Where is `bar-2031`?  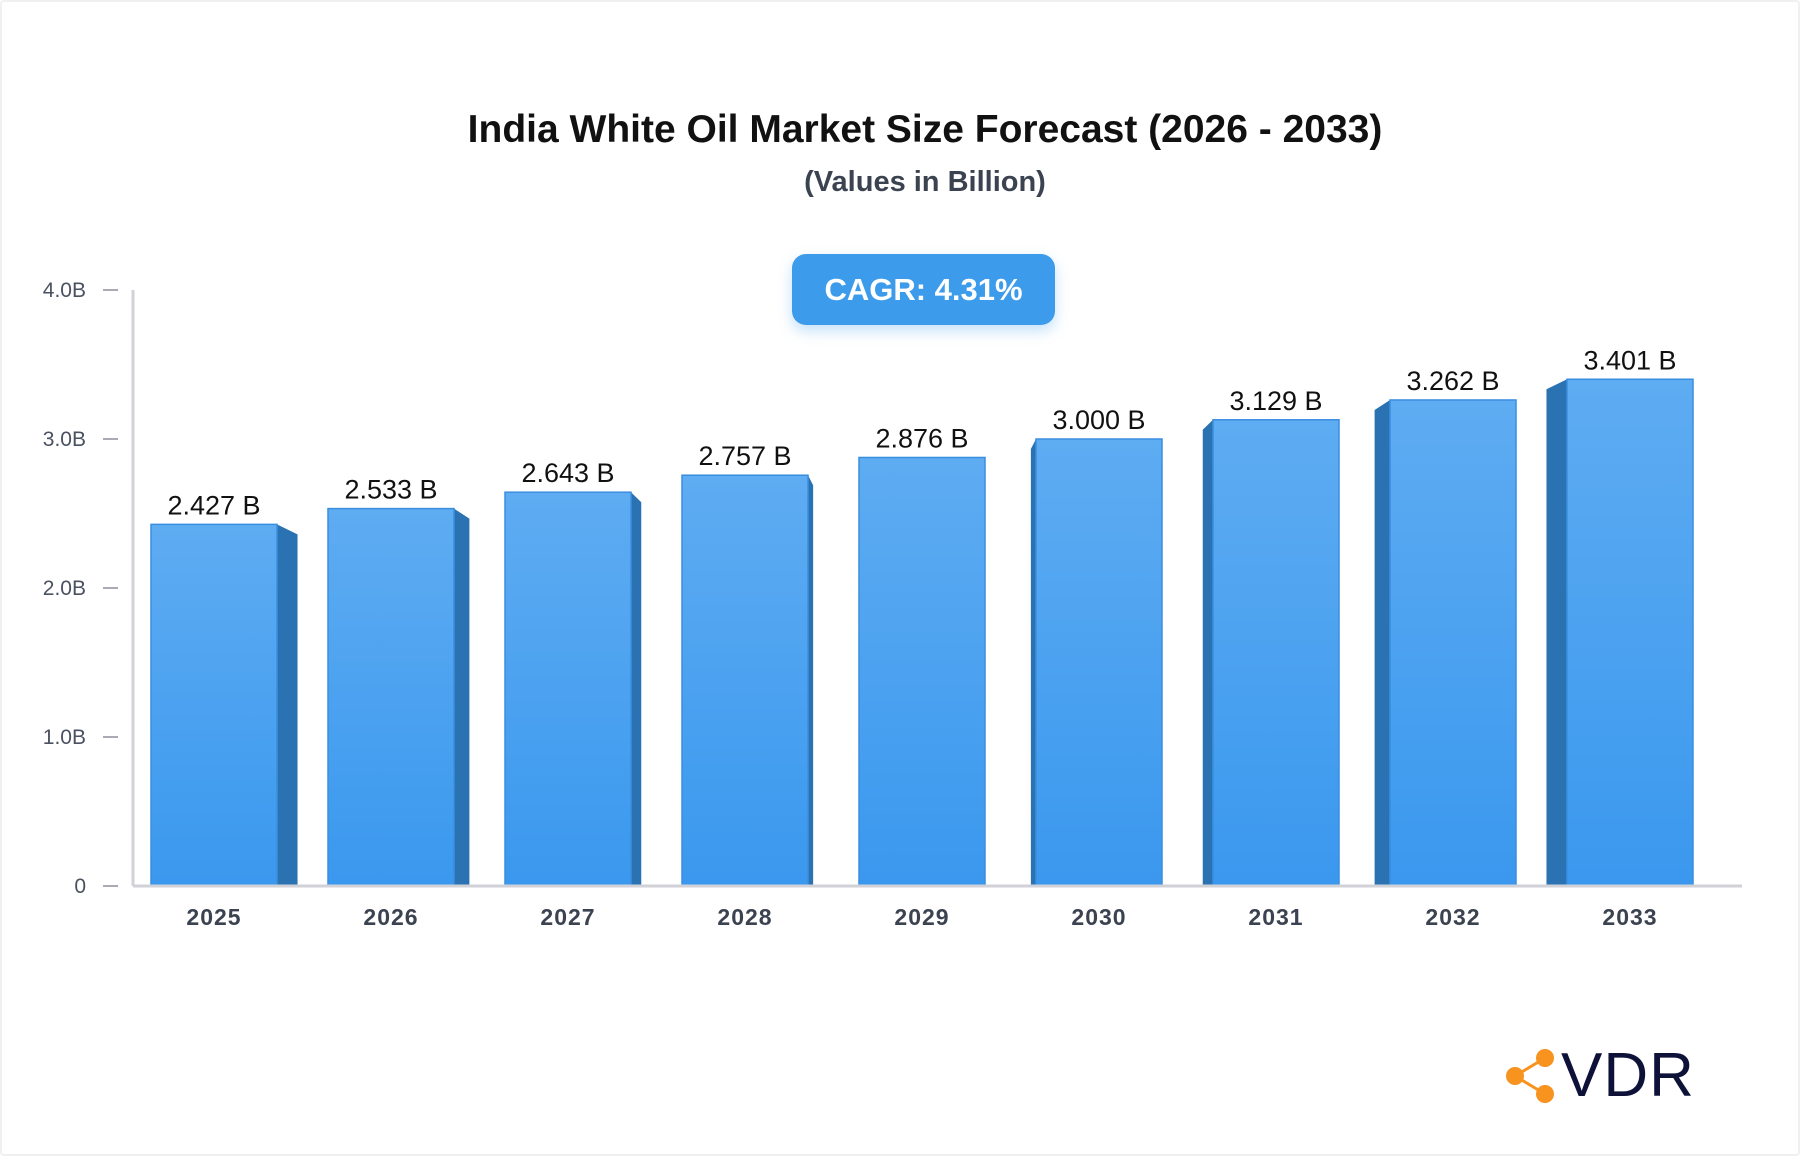 bar-2031 is located at coordinates (1276, 653).